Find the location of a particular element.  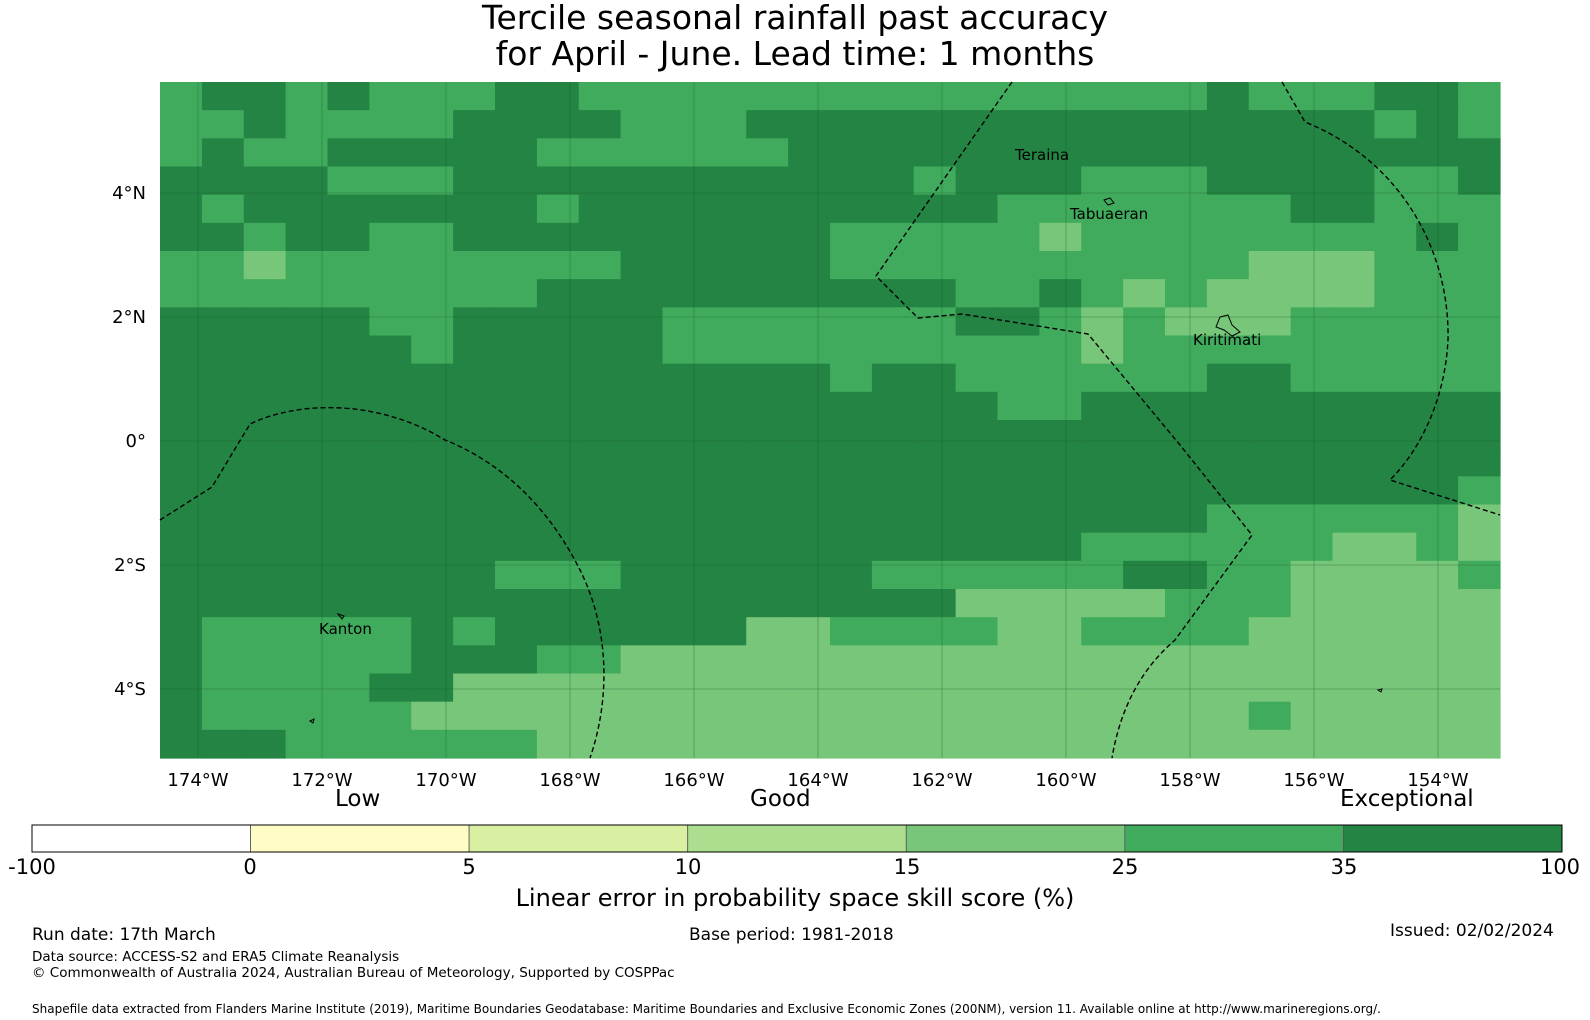

longitude-label: 166°W is located at coordinates (693, 780).